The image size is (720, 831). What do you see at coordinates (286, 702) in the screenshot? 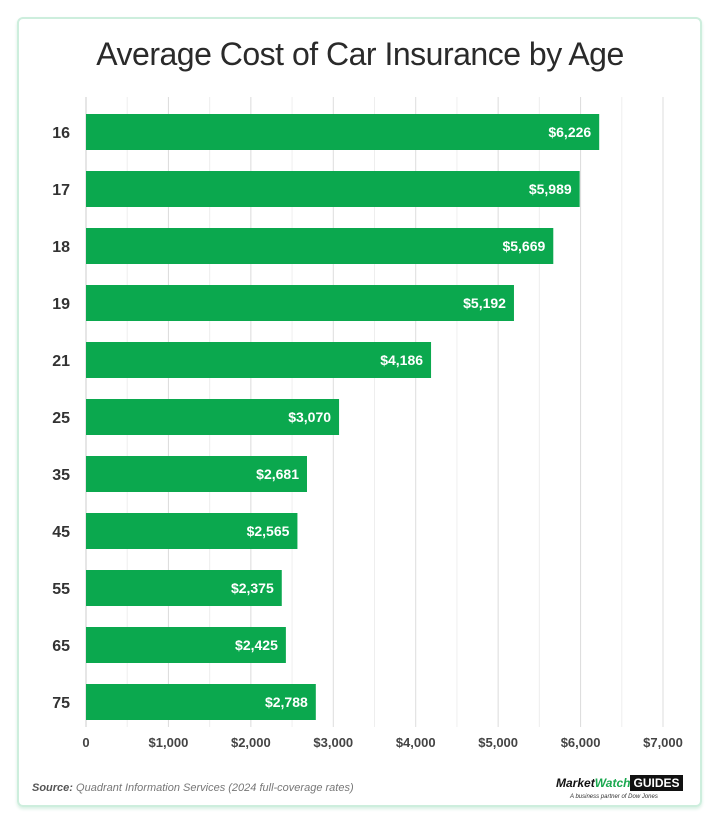
I see `bar-data-label: $2,788` at bounding box center [286, 702].